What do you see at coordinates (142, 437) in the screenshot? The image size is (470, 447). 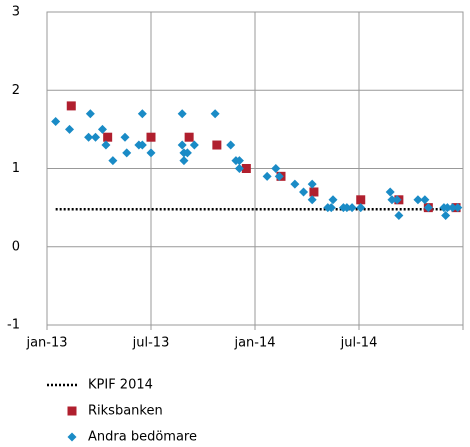 I see `legend-label: Andra bedömare` at bounding box center [142, 437].